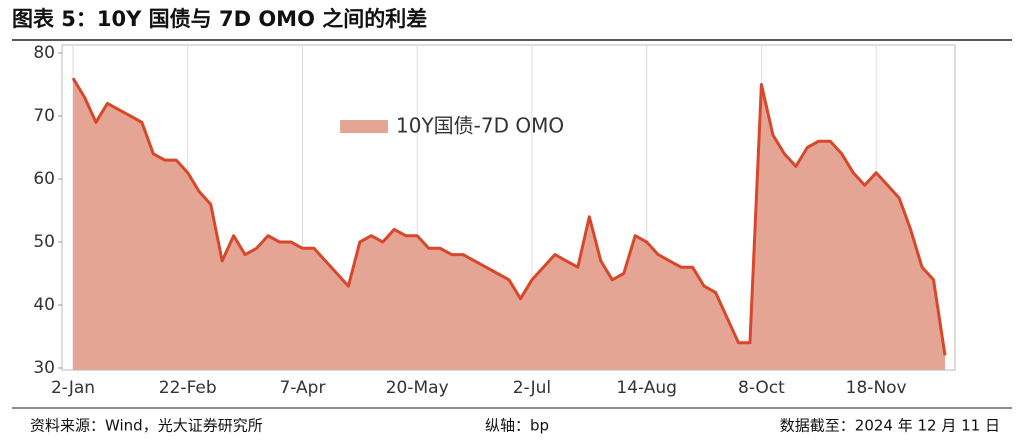  Describe the element at coordinates (73, 388) in the screenshot. I see `x-tick-label: 2-Jan` at that location.